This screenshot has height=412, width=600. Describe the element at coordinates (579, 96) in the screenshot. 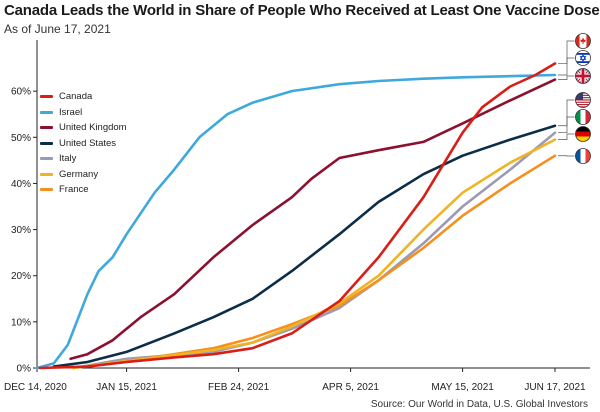

I see `flag-canton` at that location.